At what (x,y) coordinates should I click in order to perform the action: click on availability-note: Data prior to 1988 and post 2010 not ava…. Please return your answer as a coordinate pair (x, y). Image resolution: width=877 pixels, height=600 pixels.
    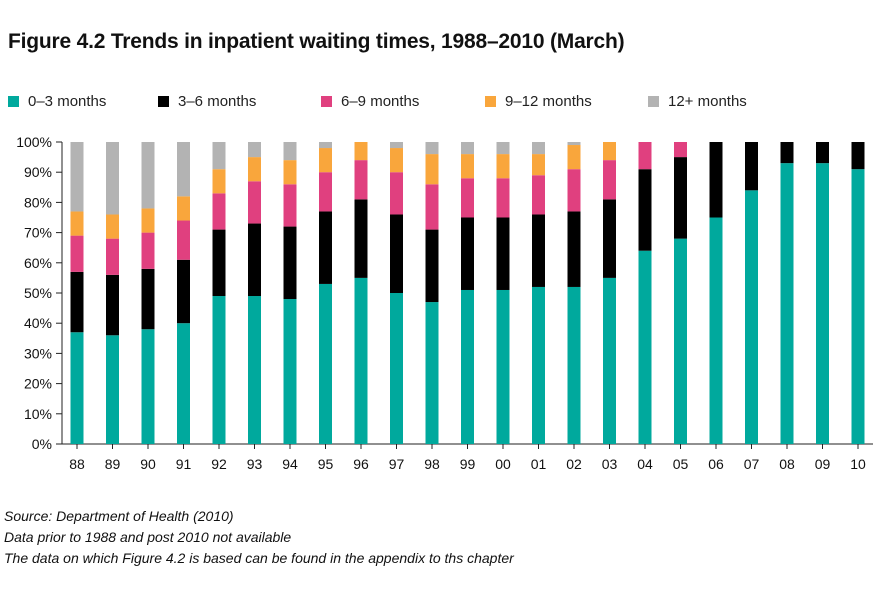
    Looking at the image, I should click on (148, 537).